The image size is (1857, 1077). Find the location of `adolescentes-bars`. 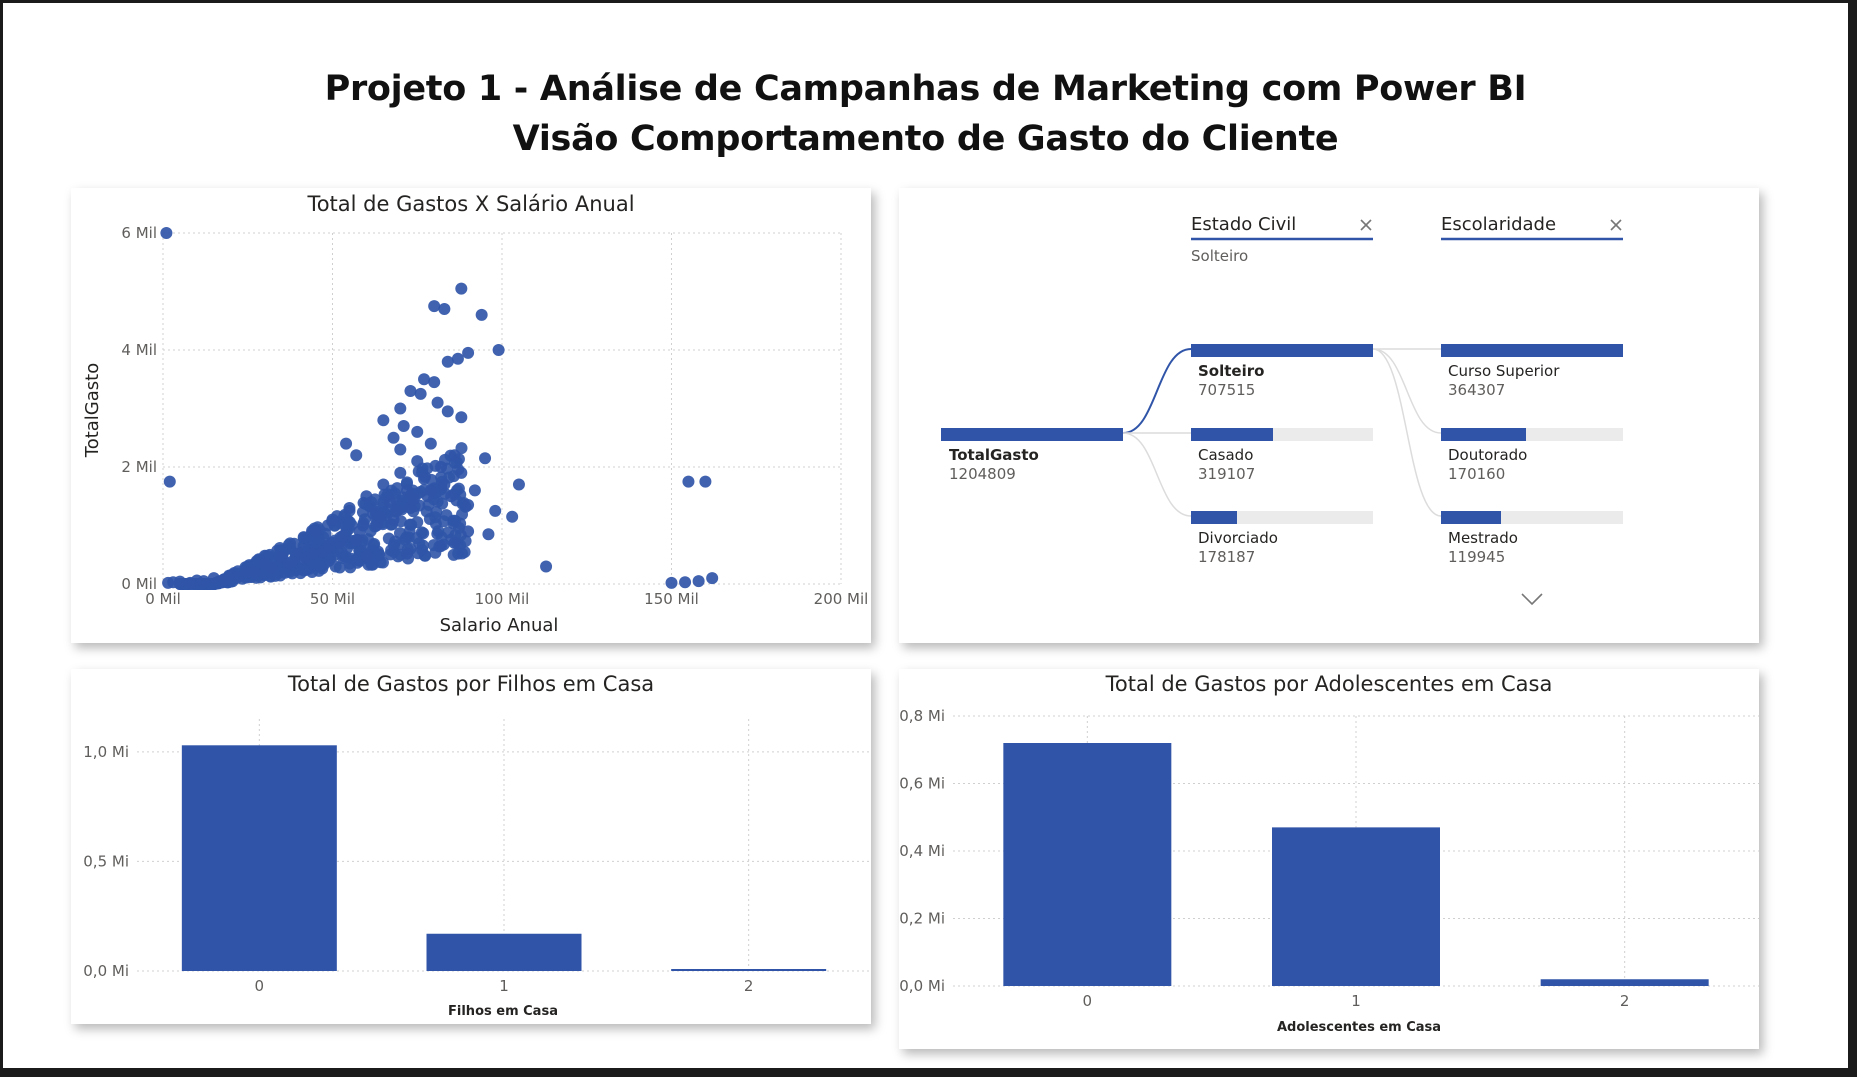

adolescentes-bars is located at coordinates (1356, 864).